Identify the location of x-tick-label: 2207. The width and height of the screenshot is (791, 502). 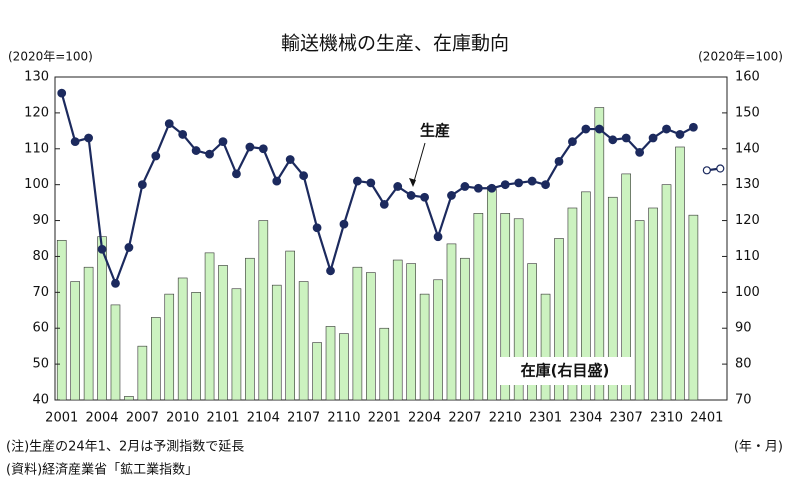
(464, 418).